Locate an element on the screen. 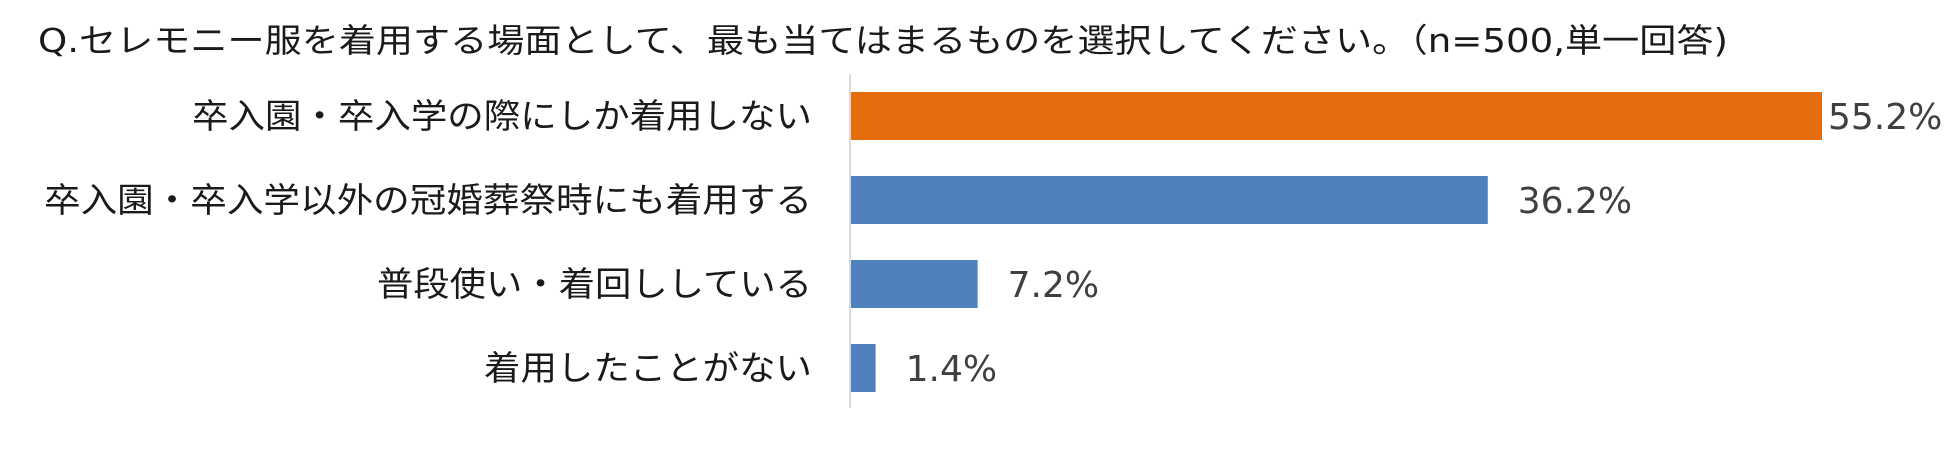 The height and width of the screenshot is (459, 1950). category-label: 普段使い・着回ししている is located at coordinates (594, 285).